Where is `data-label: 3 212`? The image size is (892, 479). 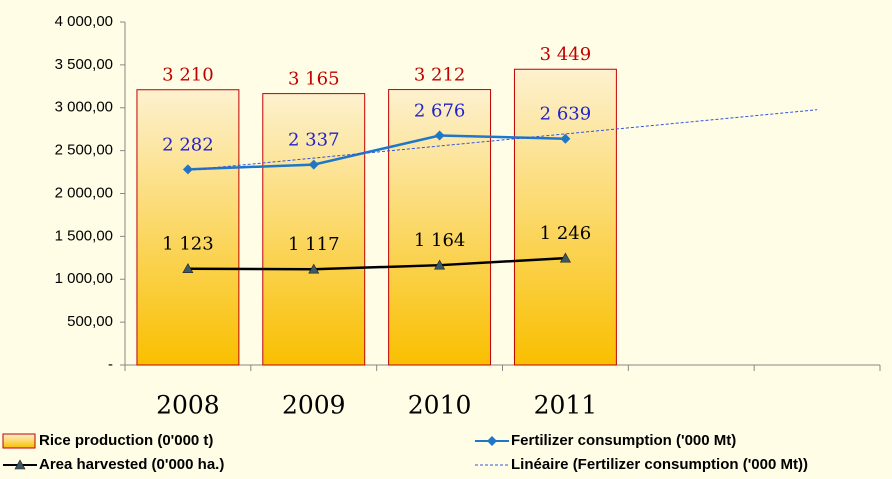
data-label: 3 212 is located at coordinates (440, 75).